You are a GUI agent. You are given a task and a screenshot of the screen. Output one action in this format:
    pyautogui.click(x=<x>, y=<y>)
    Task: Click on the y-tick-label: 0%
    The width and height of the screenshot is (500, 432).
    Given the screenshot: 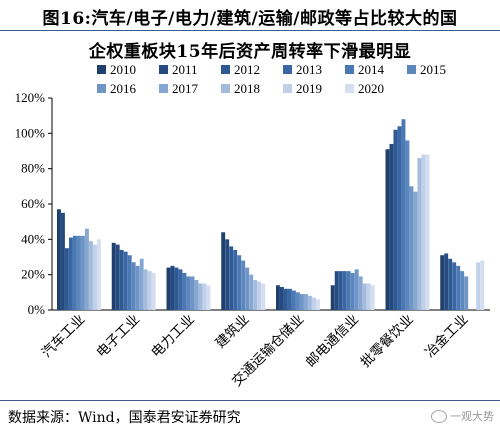 What is the action you would take?
    pyautogui.click(x=37, y=309)
    